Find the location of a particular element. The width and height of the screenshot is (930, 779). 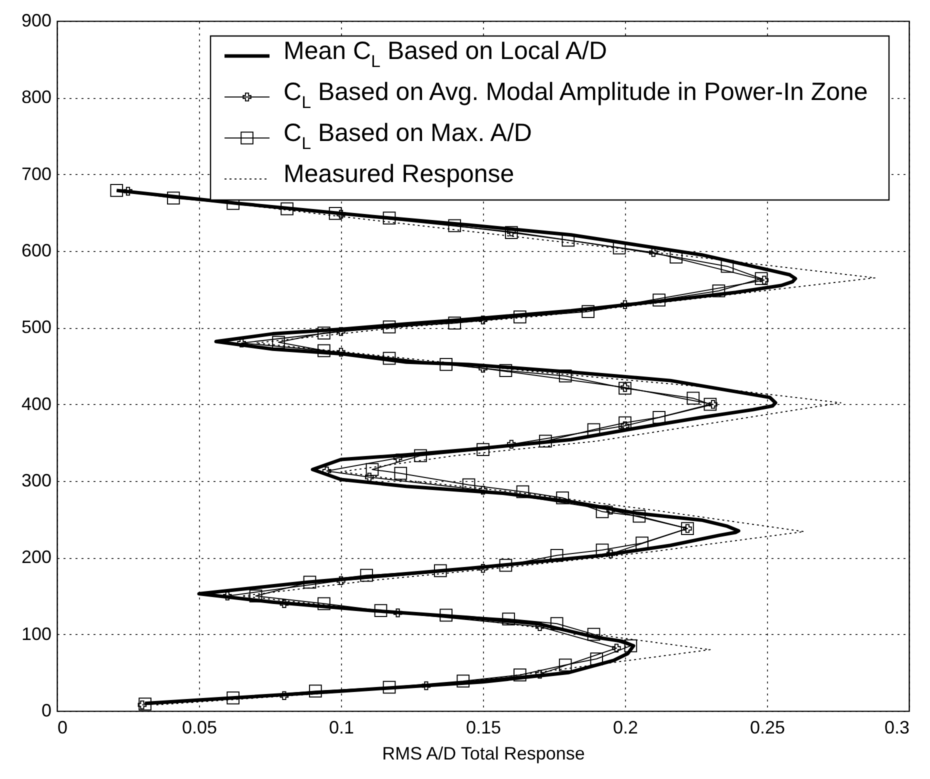

y-tick-label: 600 is located at coordinates (36, 250).